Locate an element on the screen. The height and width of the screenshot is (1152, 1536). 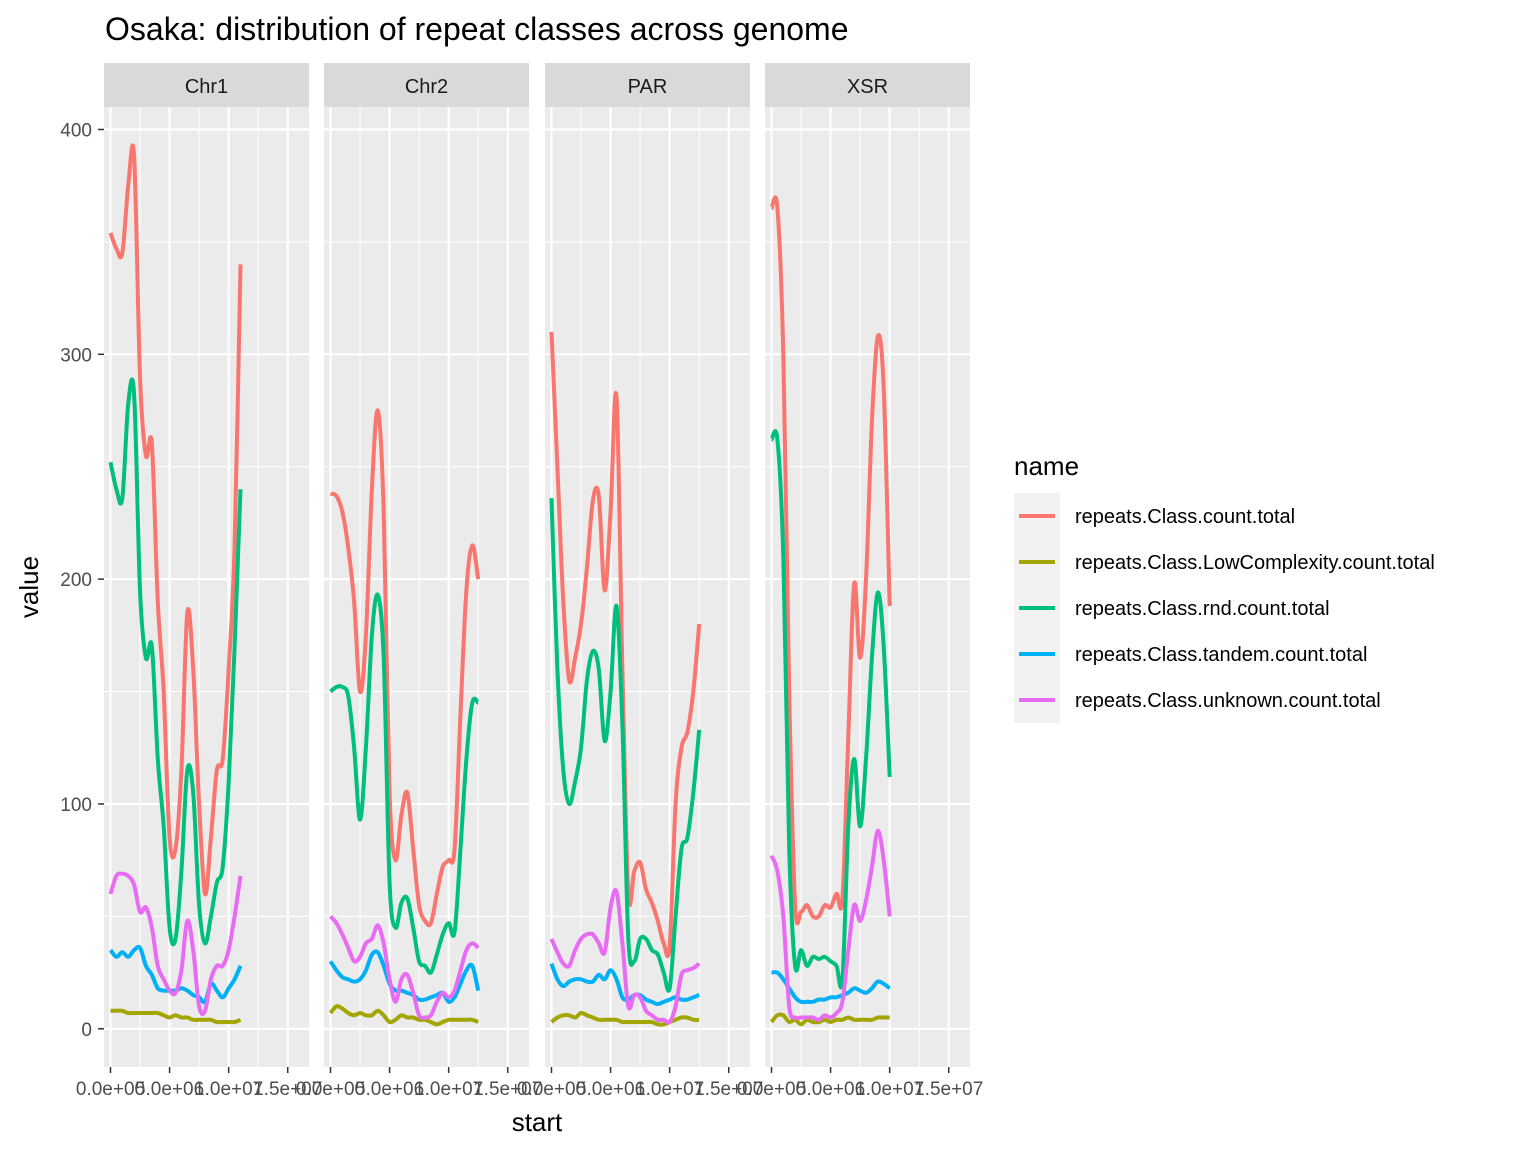
facet-panel-par: PAR 0.0e+005.0e+061.0e+071.5e+07 is located at coordinates (640, 581).